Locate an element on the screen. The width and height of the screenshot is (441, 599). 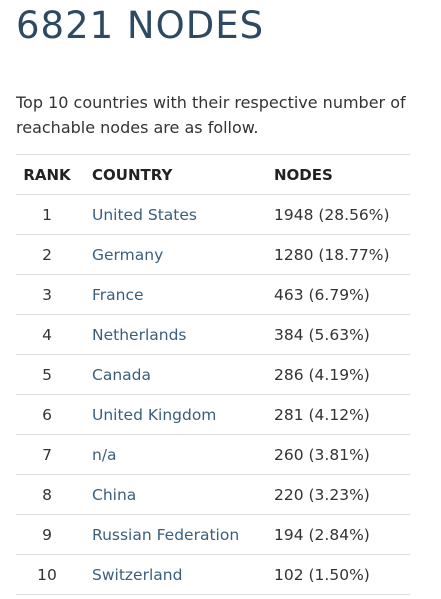
nodes-cell: 102 (1.50%) is located at coordinates (342, 574).